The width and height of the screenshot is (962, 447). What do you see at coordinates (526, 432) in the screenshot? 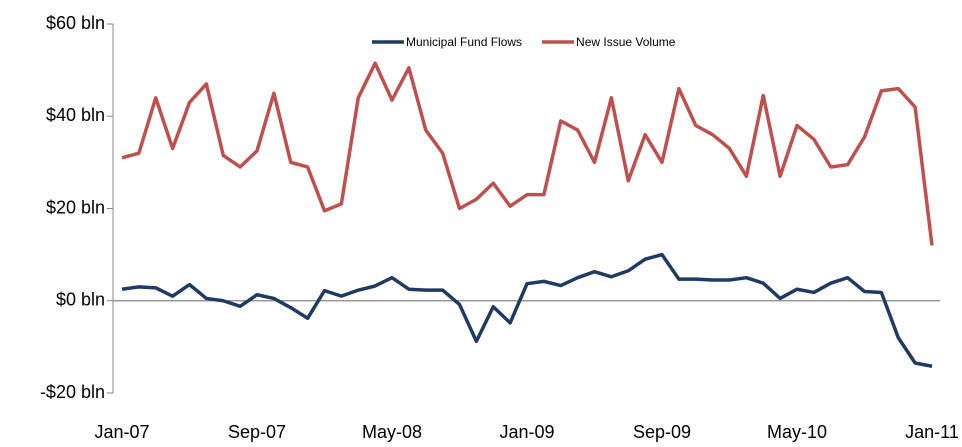
I see `x-tick-label: Jan-09` at bounding box center [526, 432].